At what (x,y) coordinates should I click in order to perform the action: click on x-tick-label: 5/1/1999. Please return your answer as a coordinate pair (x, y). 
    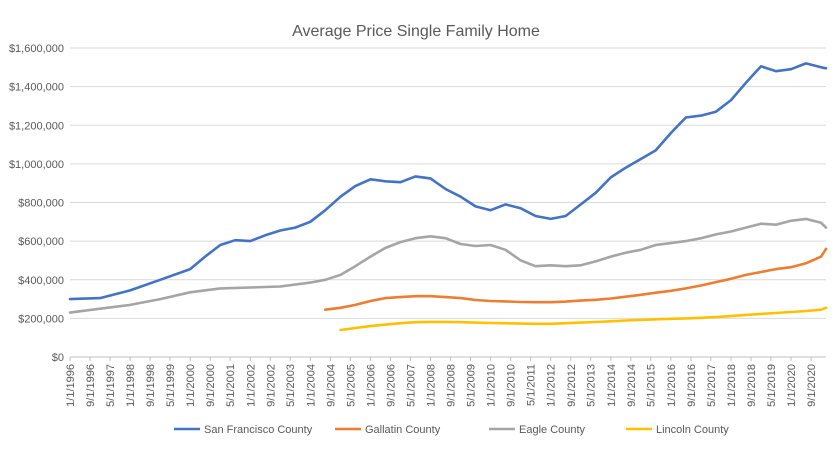
    Looking at the image, I should click on (171, 385).